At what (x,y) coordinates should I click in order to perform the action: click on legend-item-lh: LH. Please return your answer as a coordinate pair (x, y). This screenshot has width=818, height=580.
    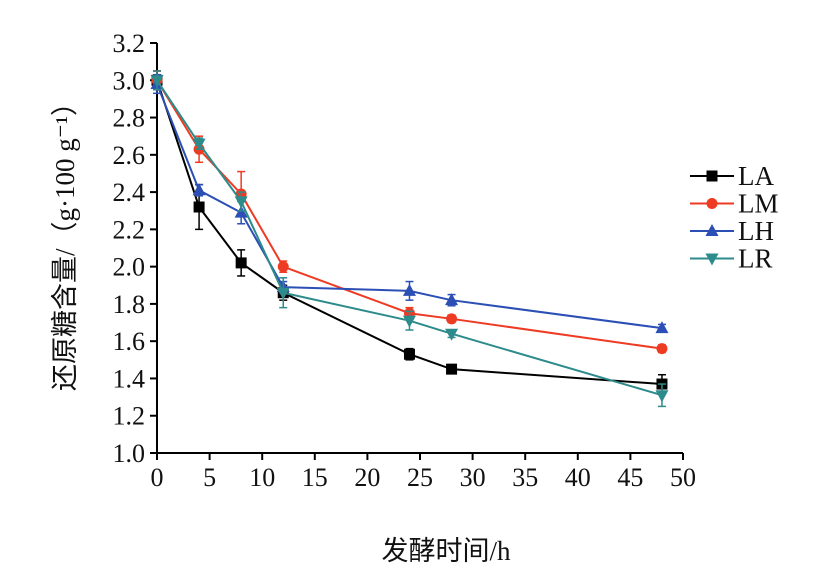
    Looking at the image, I should click on (732, 231).